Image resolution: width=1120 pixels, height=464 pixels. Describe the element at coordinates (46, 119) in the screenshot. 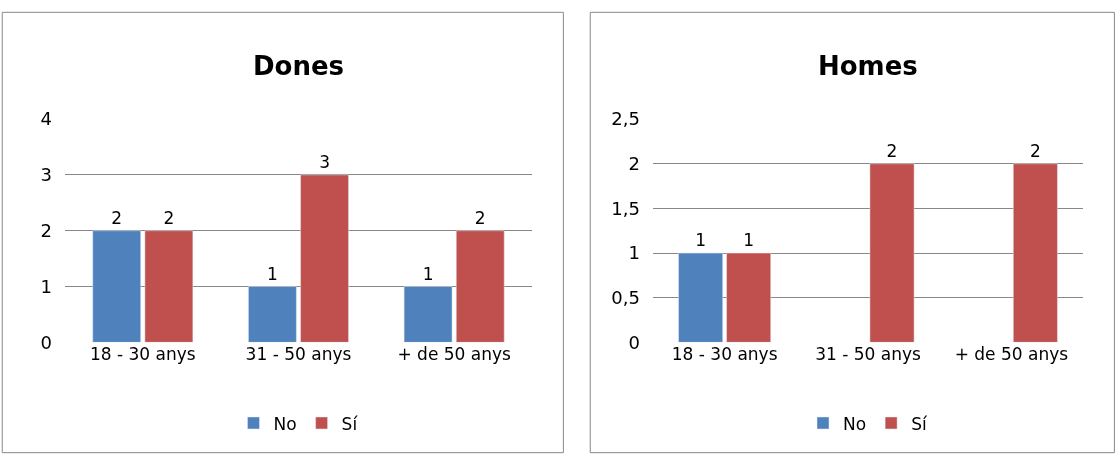

I see `y-tick-label: 4` at that location.